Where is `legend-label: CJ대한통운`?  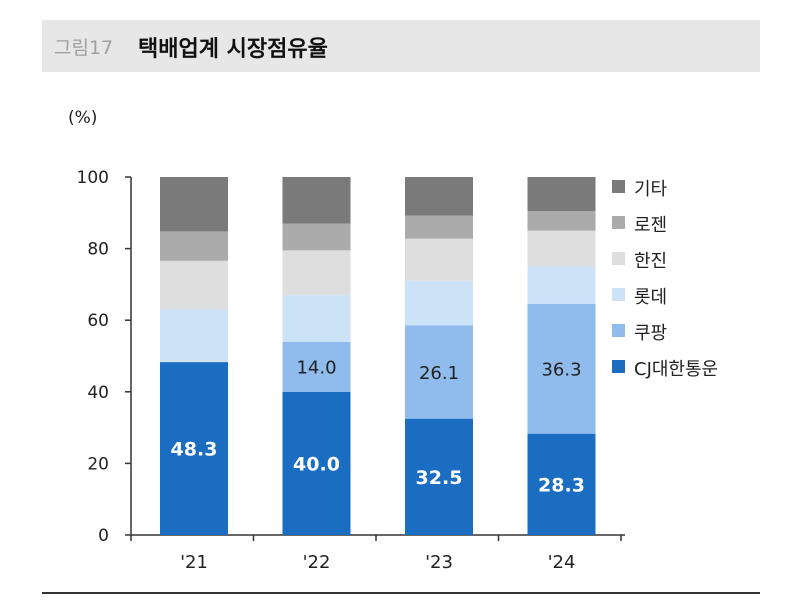
legend-label: CJ대한통운 is located at coordinates (676, 369).